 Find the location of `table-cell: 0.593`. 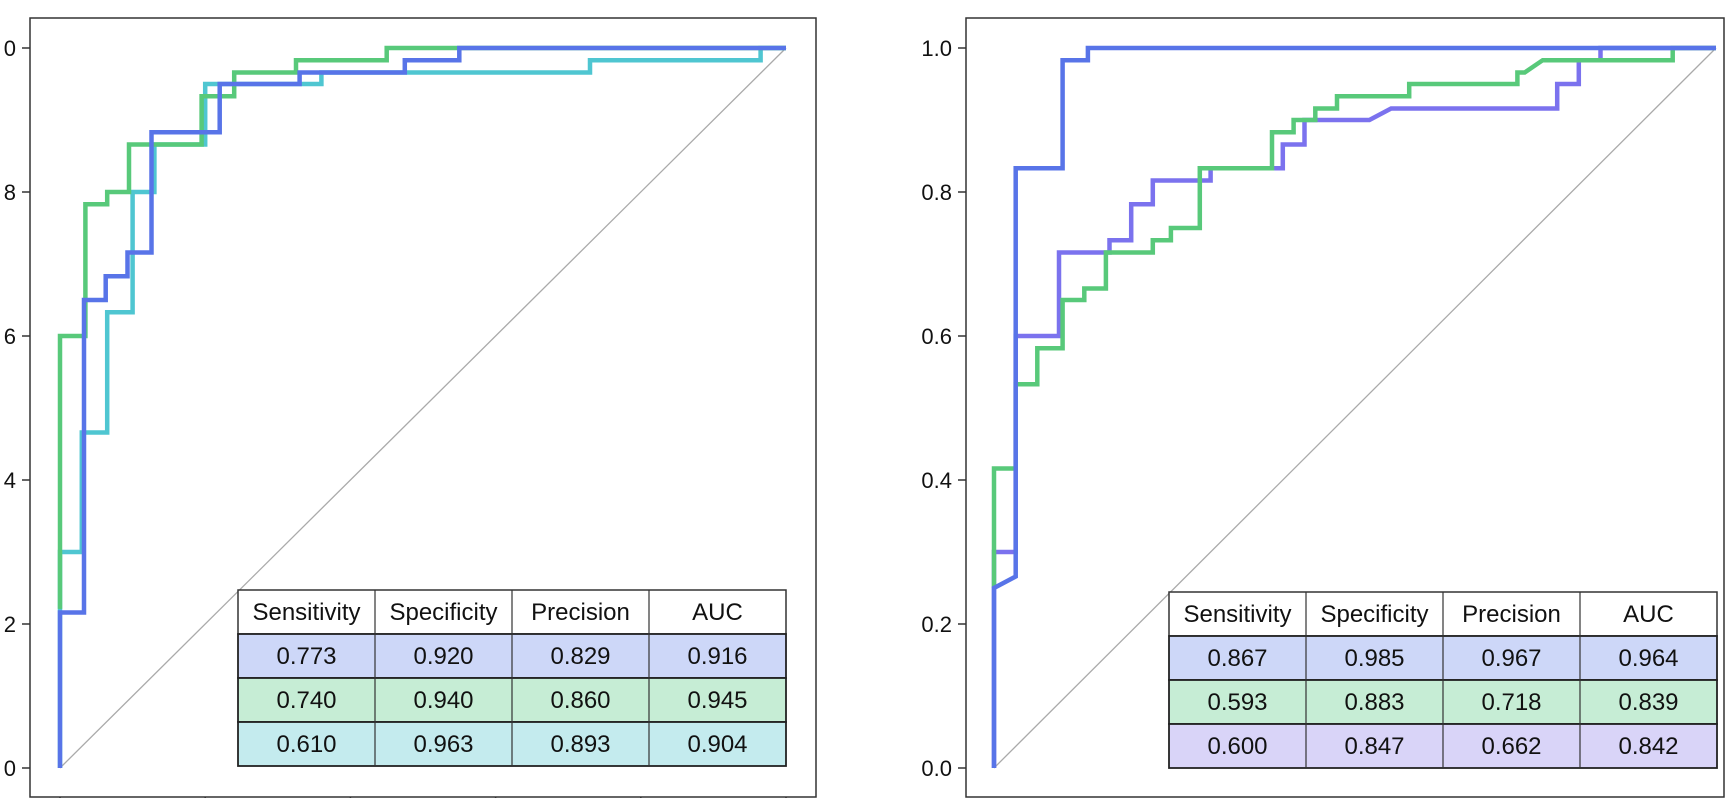

table-cell: 0.593 is located at coordinates (1237, 702).